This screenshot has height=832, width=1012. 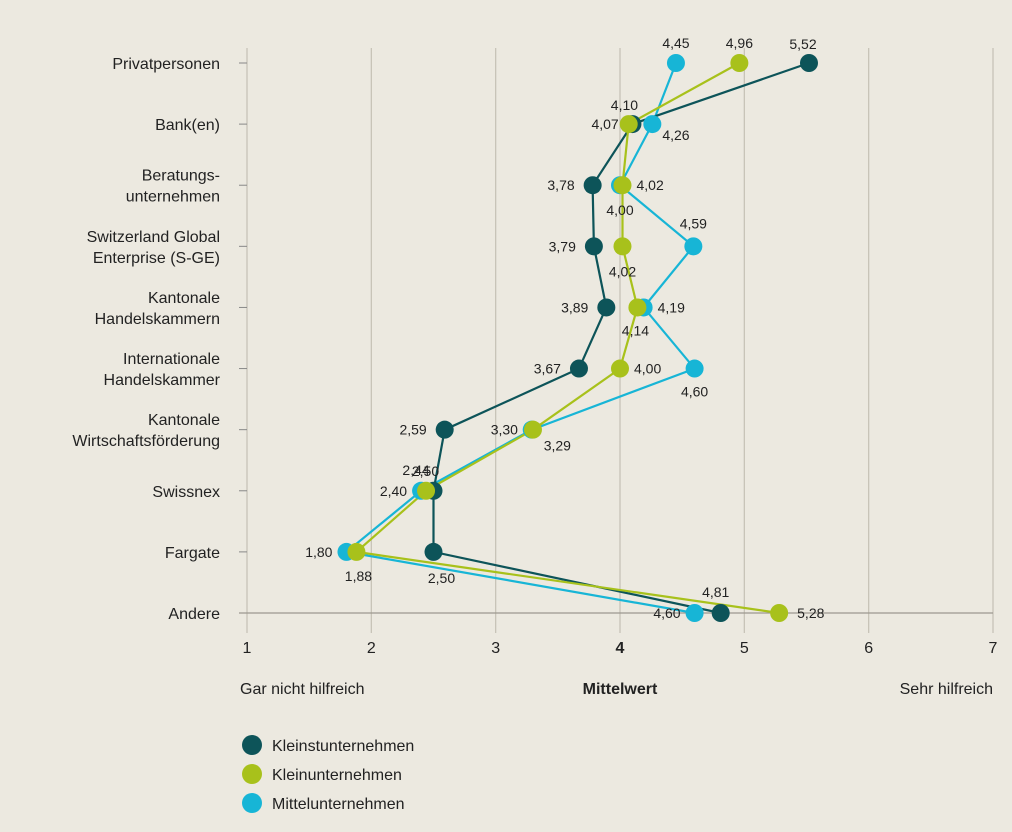 What do you see at coordinates (671, 307) in the screenshot?
I see `data-label: 4,19` at bounding box center [671, 307].